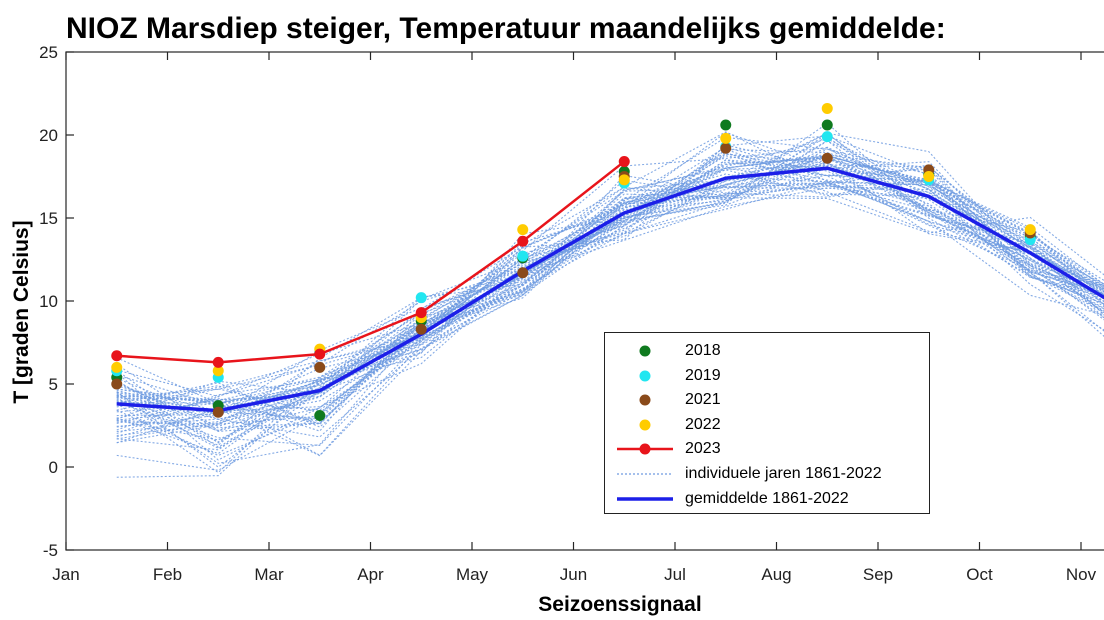 The height and width of the screenshot is (620, 1104). Describe the element at coordinates (53, 467) in the screenshot. I see `y-tick-label: 0` at that location.